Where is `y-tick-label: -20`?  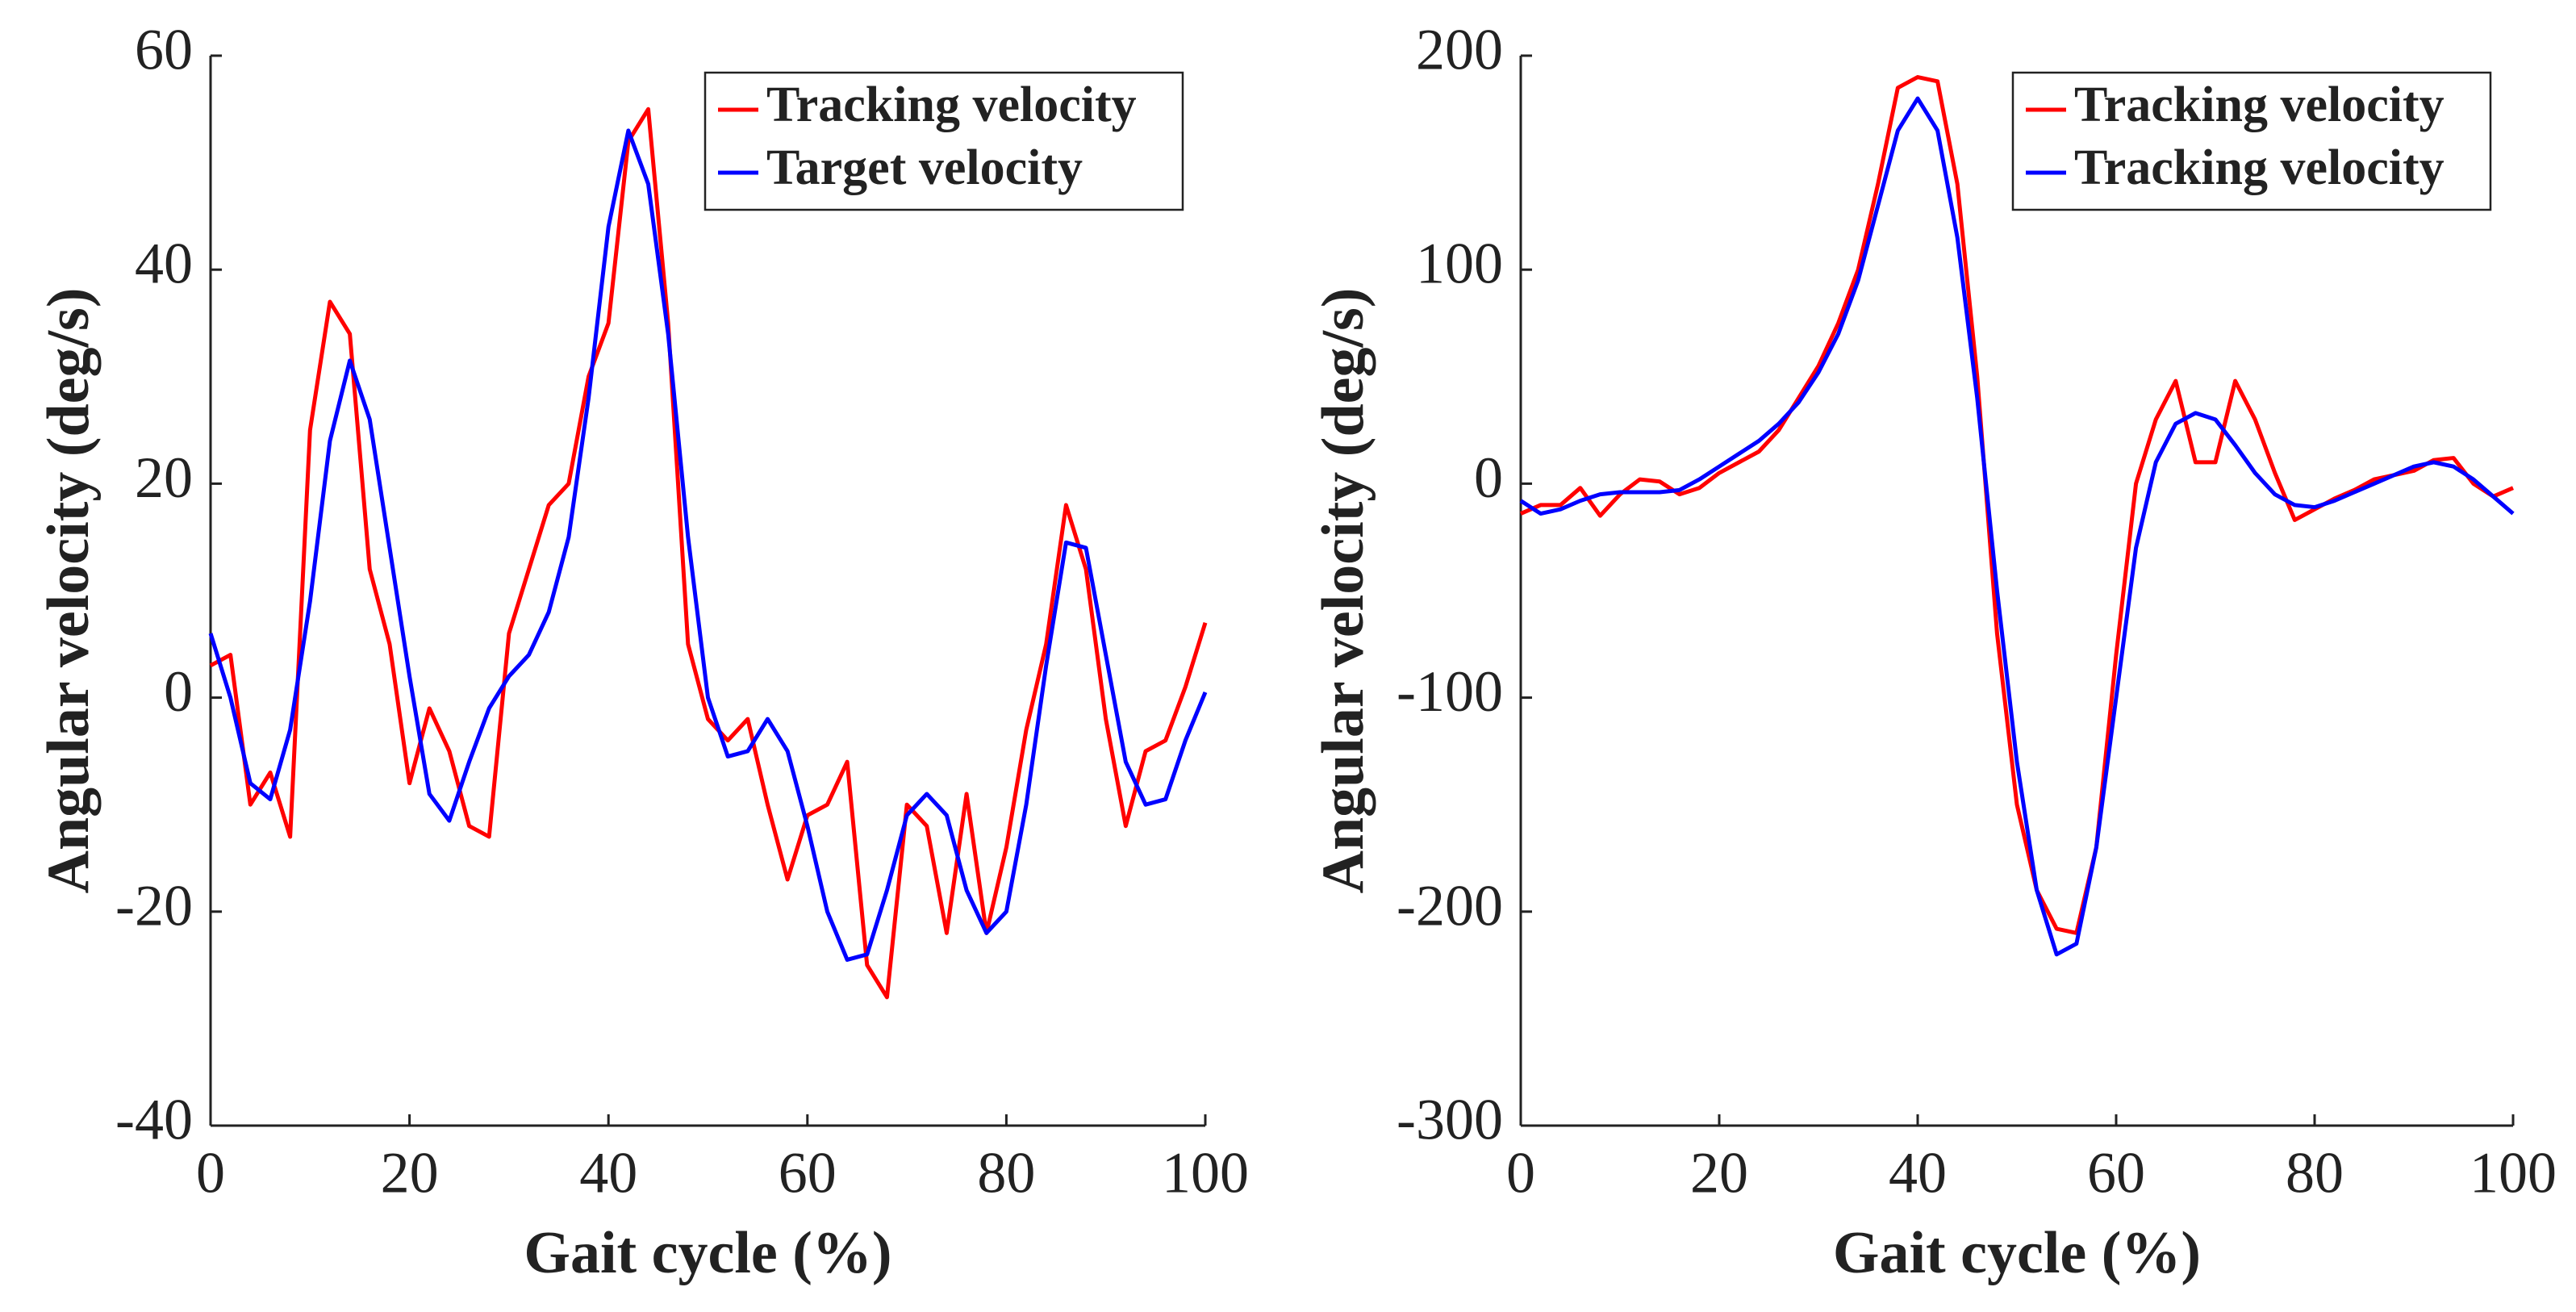 y-tick-label: -20 is located at coordinates (154, 905).